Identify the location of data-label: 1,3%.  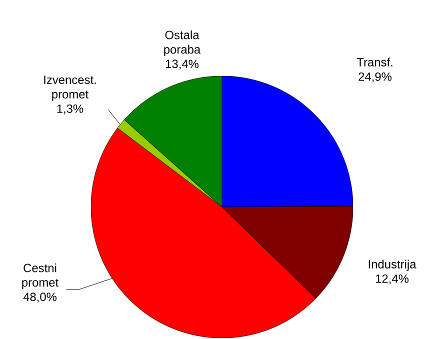
(70, 109).